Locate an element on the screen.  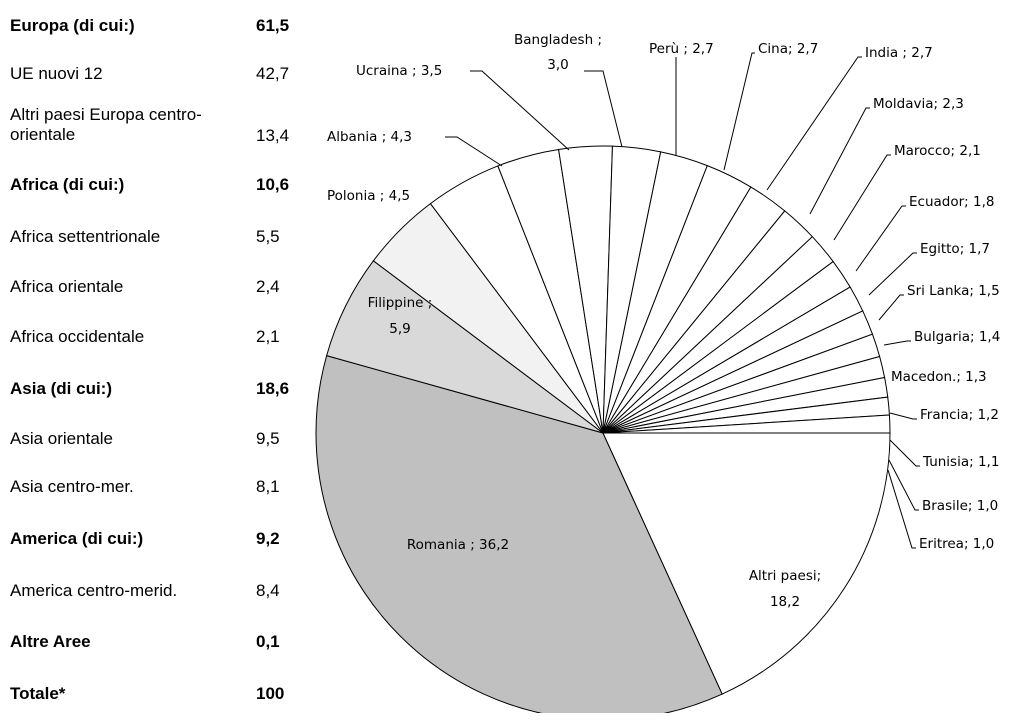
slice-label: Perù ; 2,7 is located at coordinates (681, 49).